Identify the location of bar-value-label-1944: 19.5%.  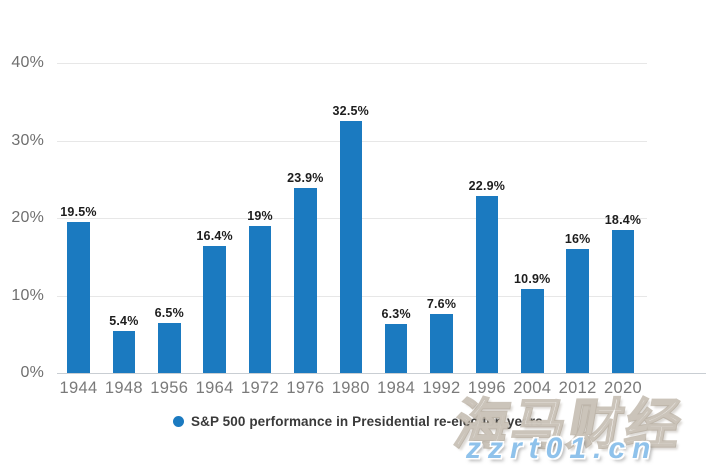
(78, 211).